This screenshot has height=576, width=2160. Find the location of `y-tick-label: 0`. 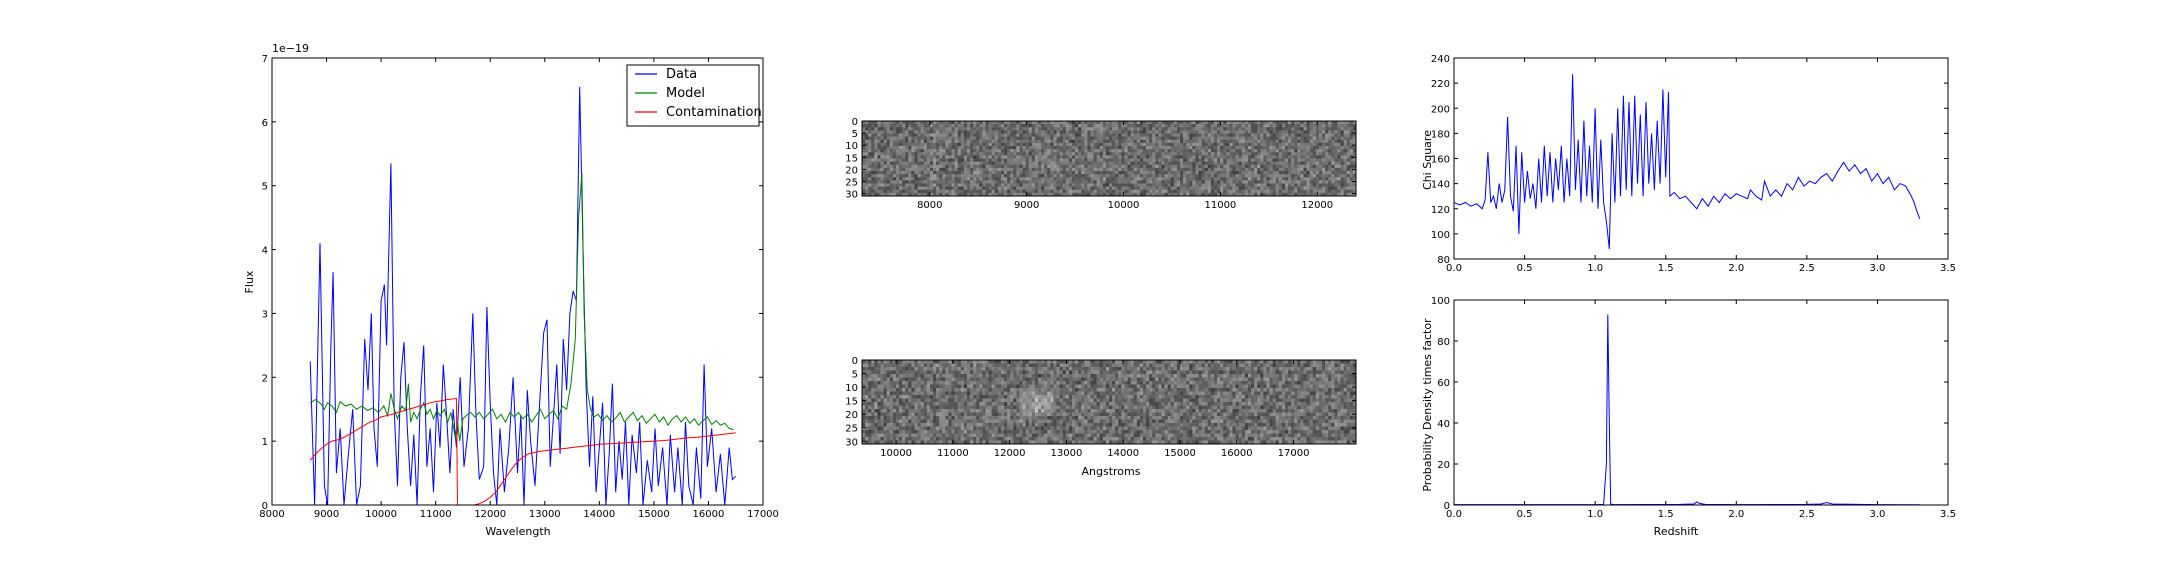

y-tick-label: 0 is located at coordinates (265, 506).